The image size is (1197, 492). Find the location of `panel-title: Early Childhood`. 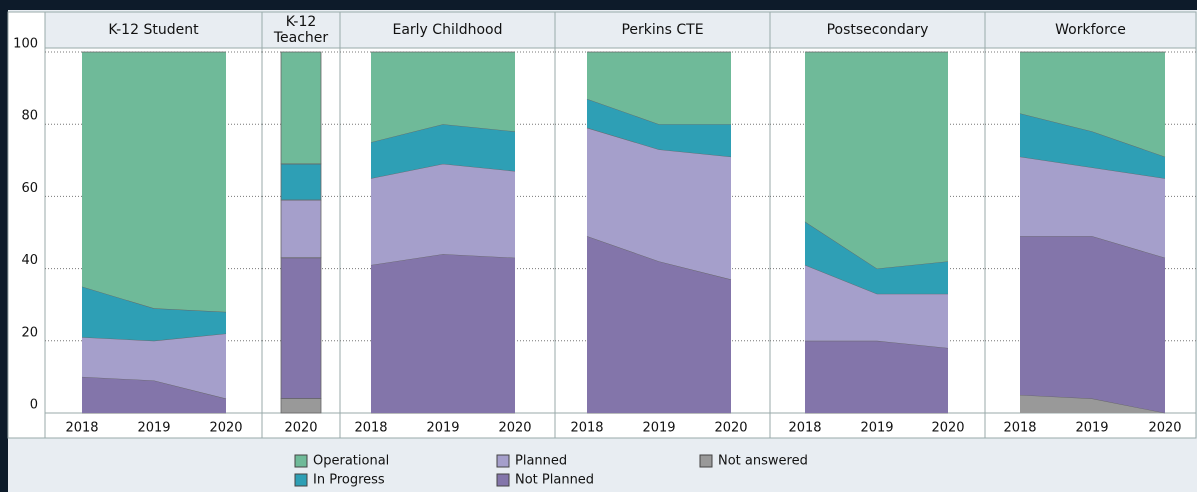

panel-title: Early Childhood is located at coordinates (447, 30).